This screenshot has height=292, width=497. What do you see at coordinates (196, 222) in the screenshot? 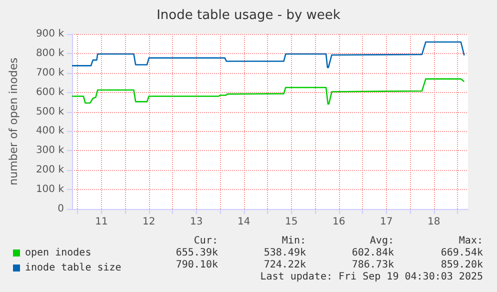
I see `x-tick-label: 13` at bounding box center [196, 222].